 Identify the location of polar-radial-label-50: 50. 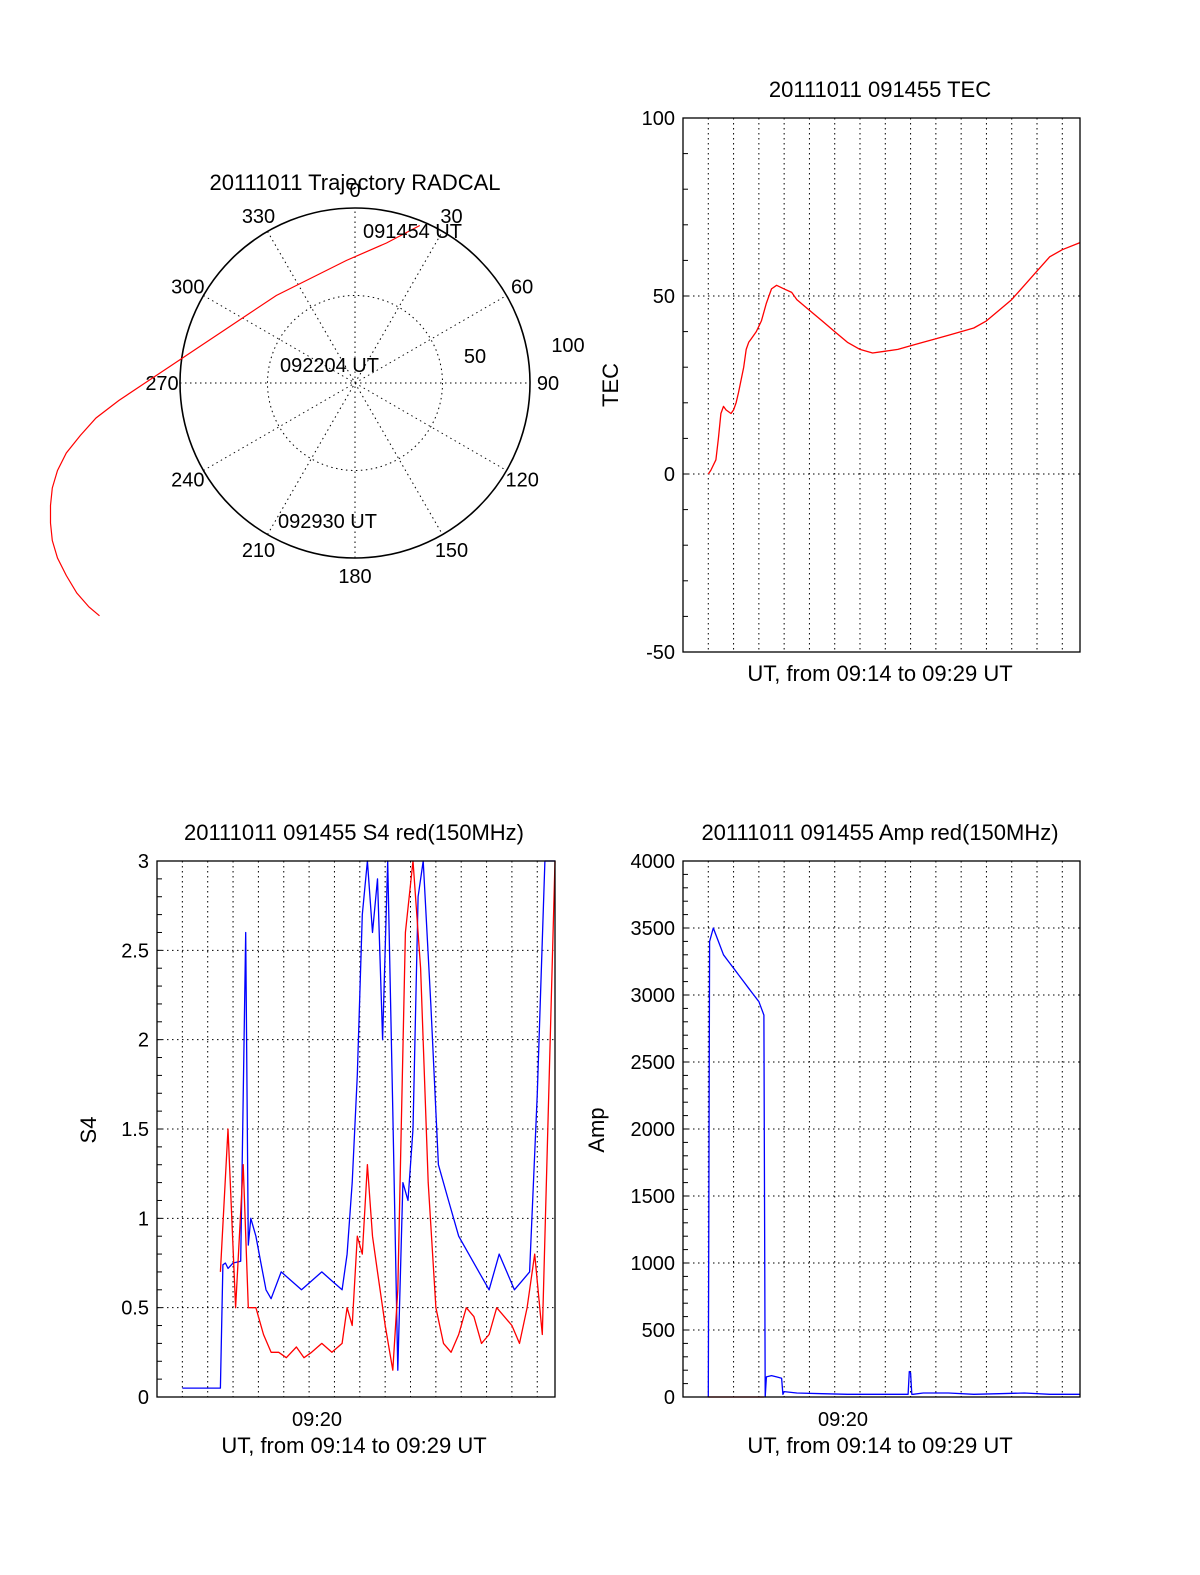
(475, 357).